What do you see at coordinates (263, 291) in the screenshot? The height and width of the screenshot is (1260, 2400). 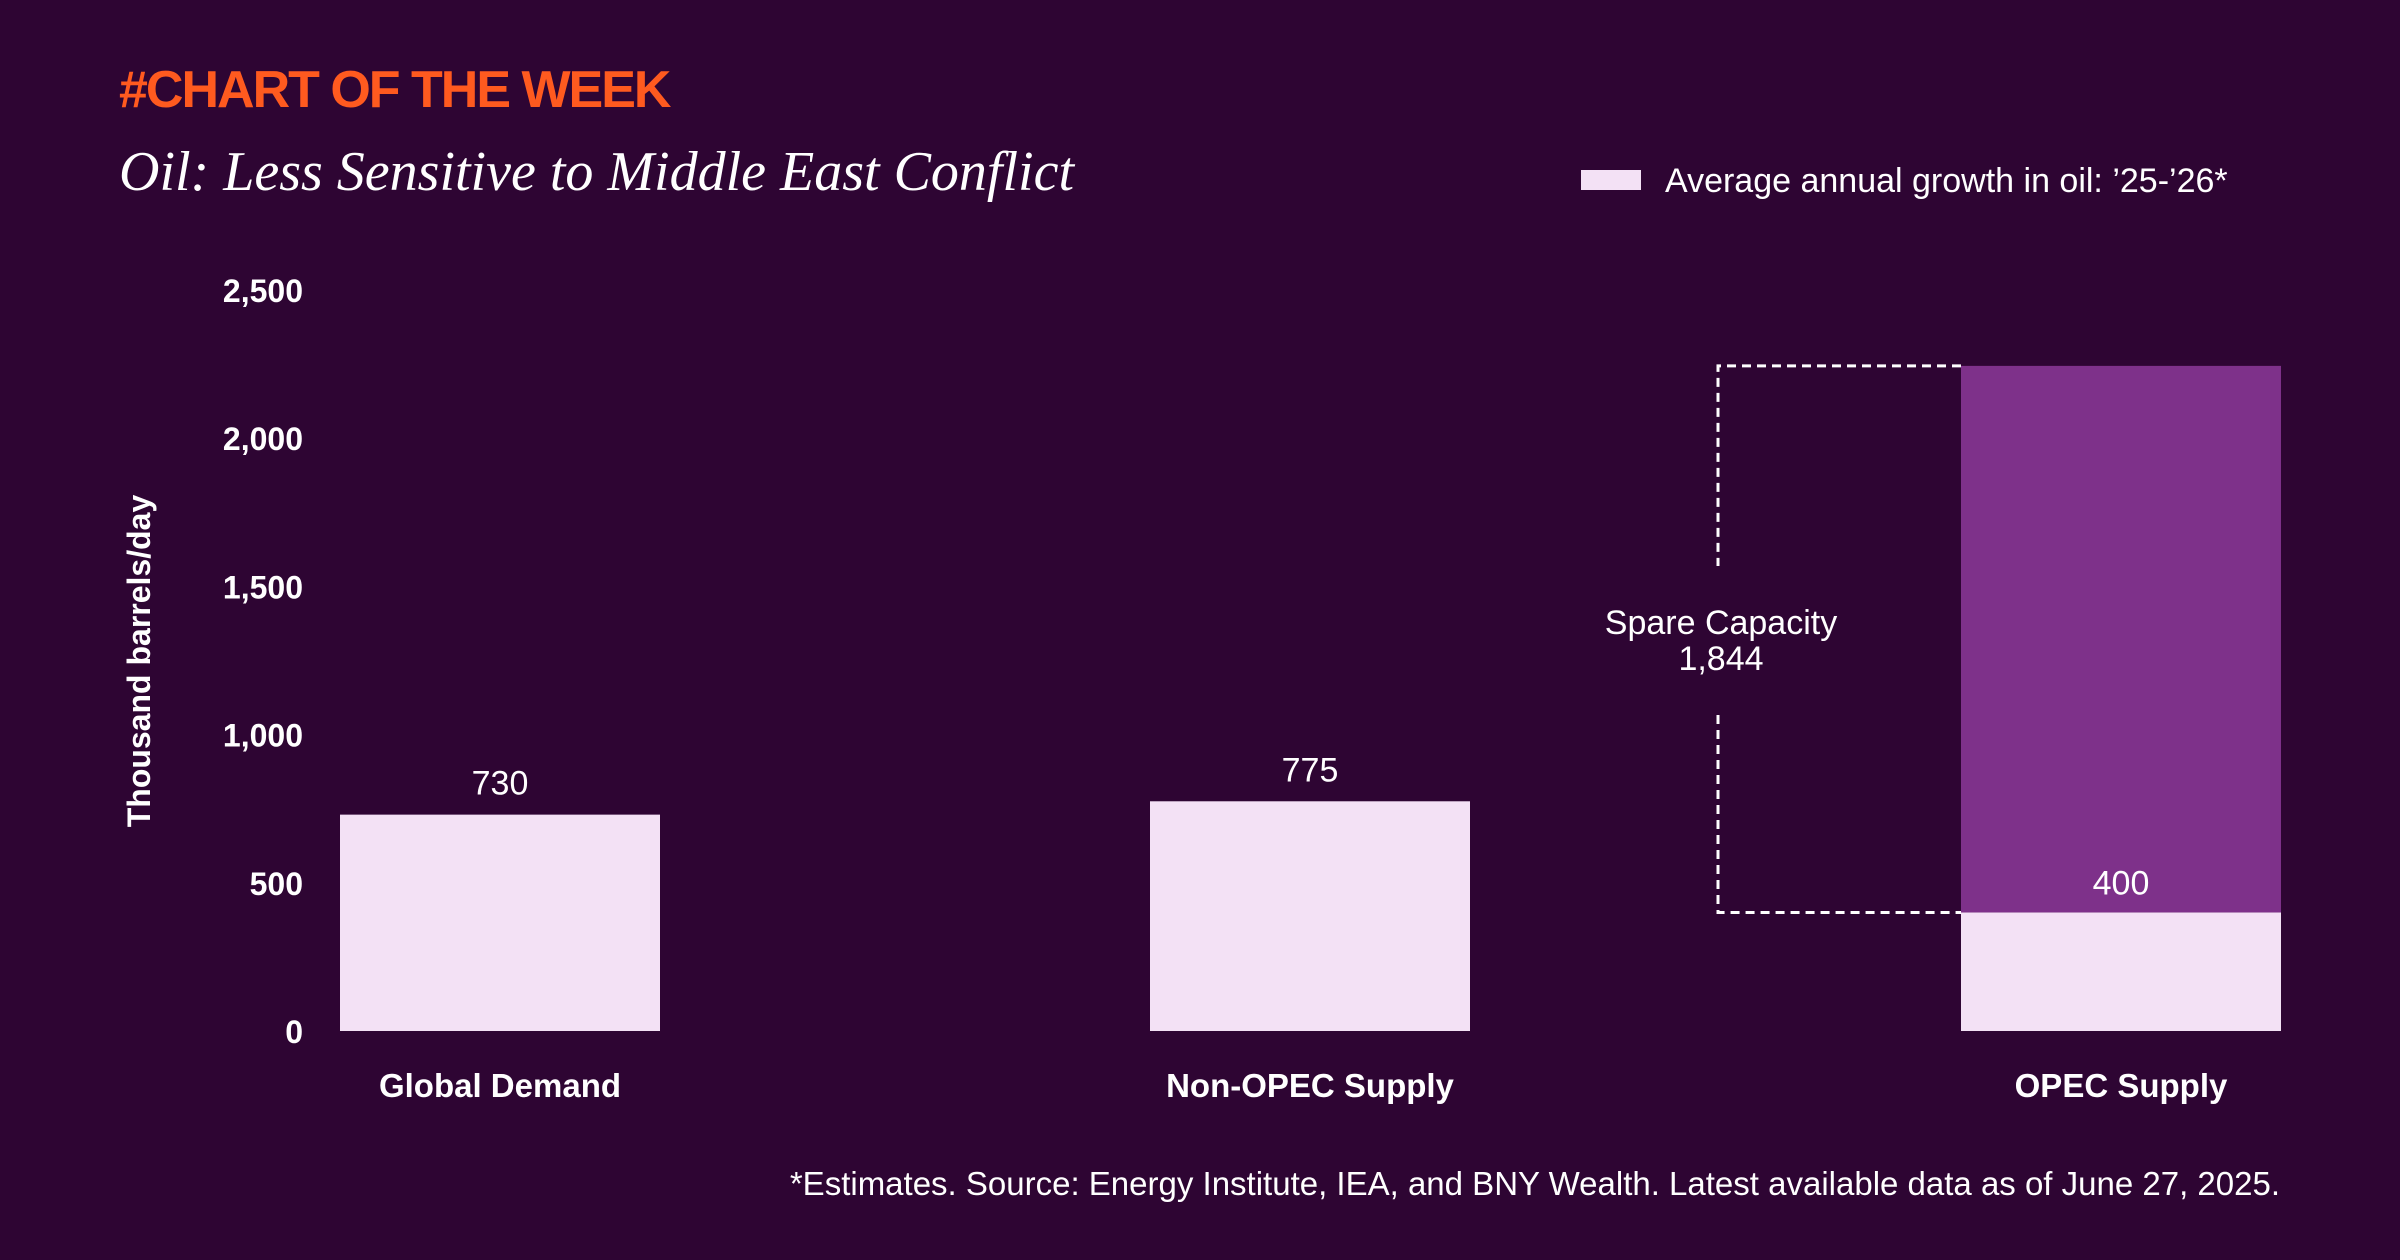 I see `y-tick-label: 2,500` at bounding box center [263, 291].